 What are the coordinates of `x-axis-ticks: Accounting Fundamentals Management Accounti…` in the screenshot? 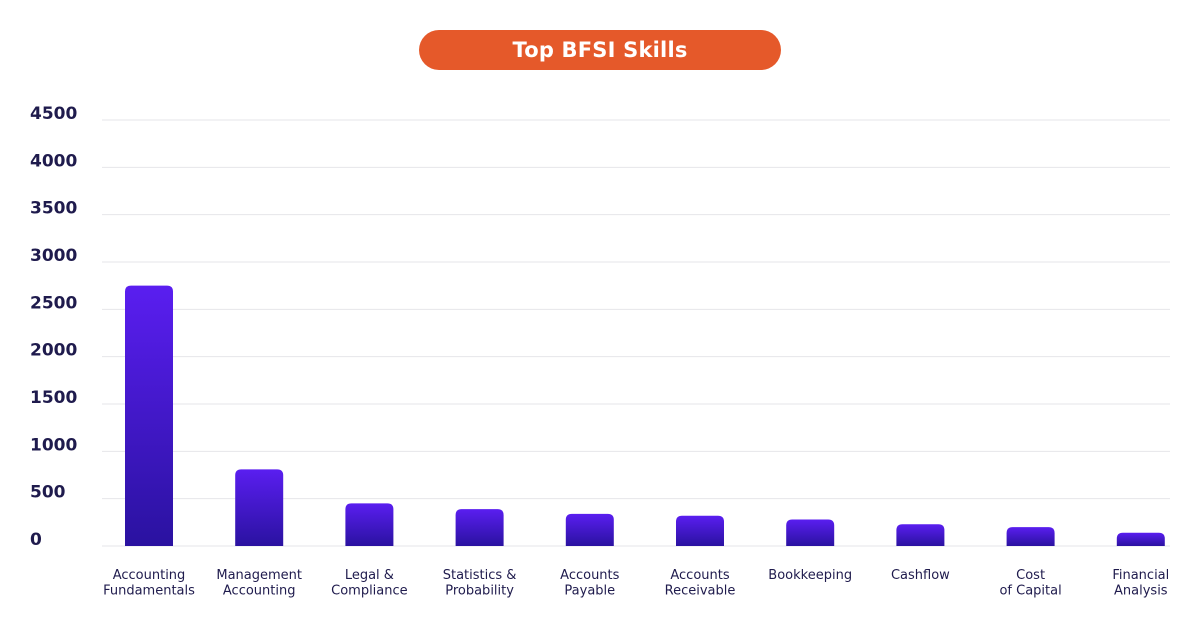 It's located at (636, 583).